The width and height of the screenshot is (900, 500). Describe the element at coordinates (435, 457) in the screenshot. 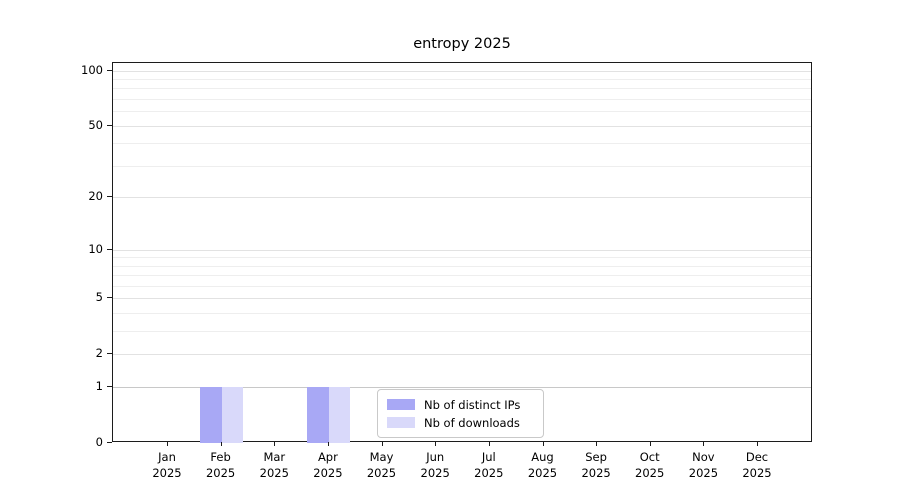

I see `x-tick-month: Jun` at that location.